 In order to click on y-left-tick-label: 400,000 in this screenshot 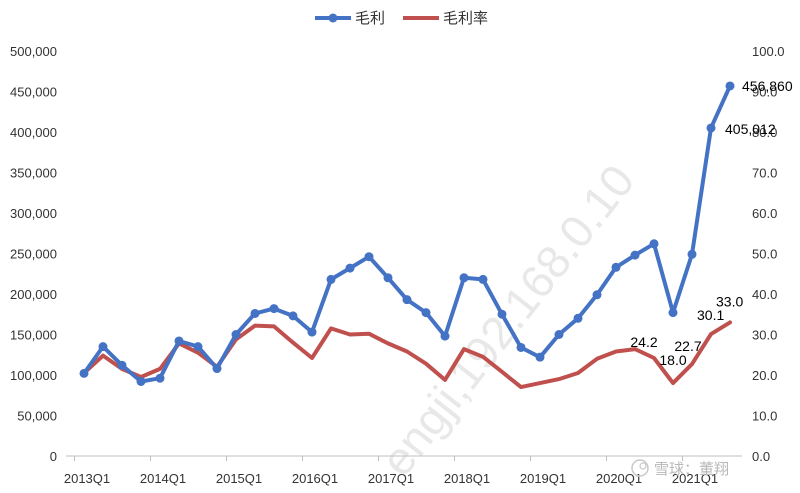, I will do `click(33, 132)`.